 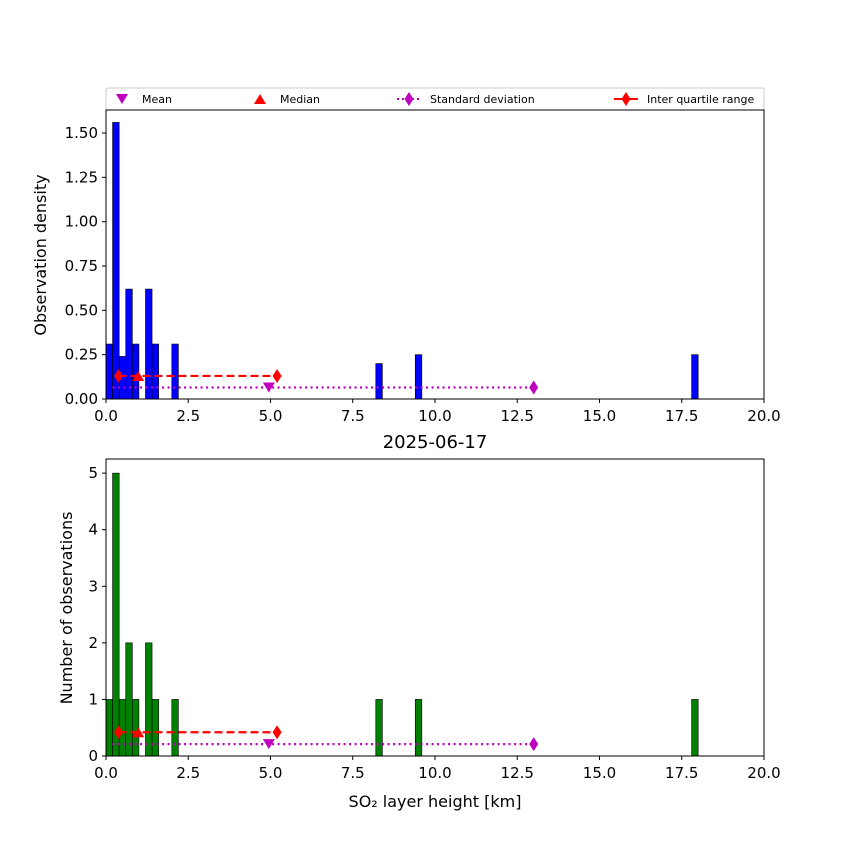 I want to click on count-x-tick-label: 5.0, so click(x=271, y=773).